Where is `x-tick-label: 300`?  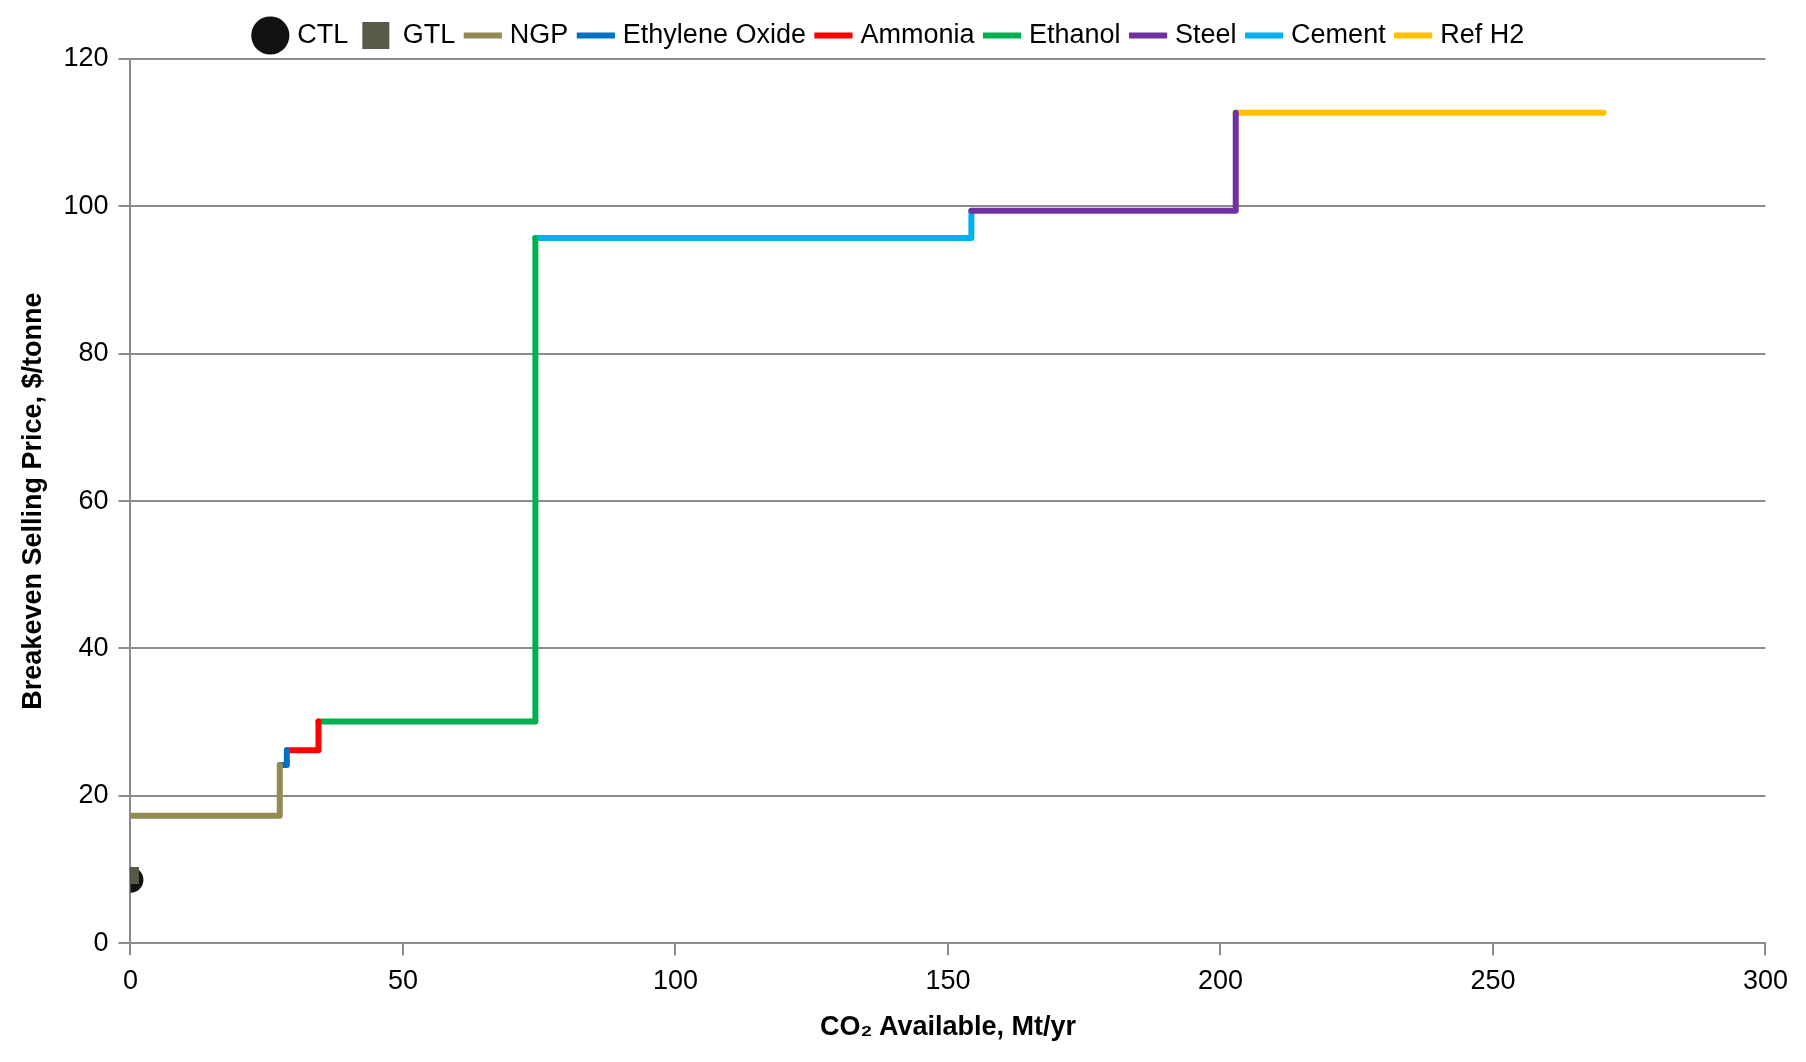
x-tick-label: 300 is located at coordinates (1765, 979).